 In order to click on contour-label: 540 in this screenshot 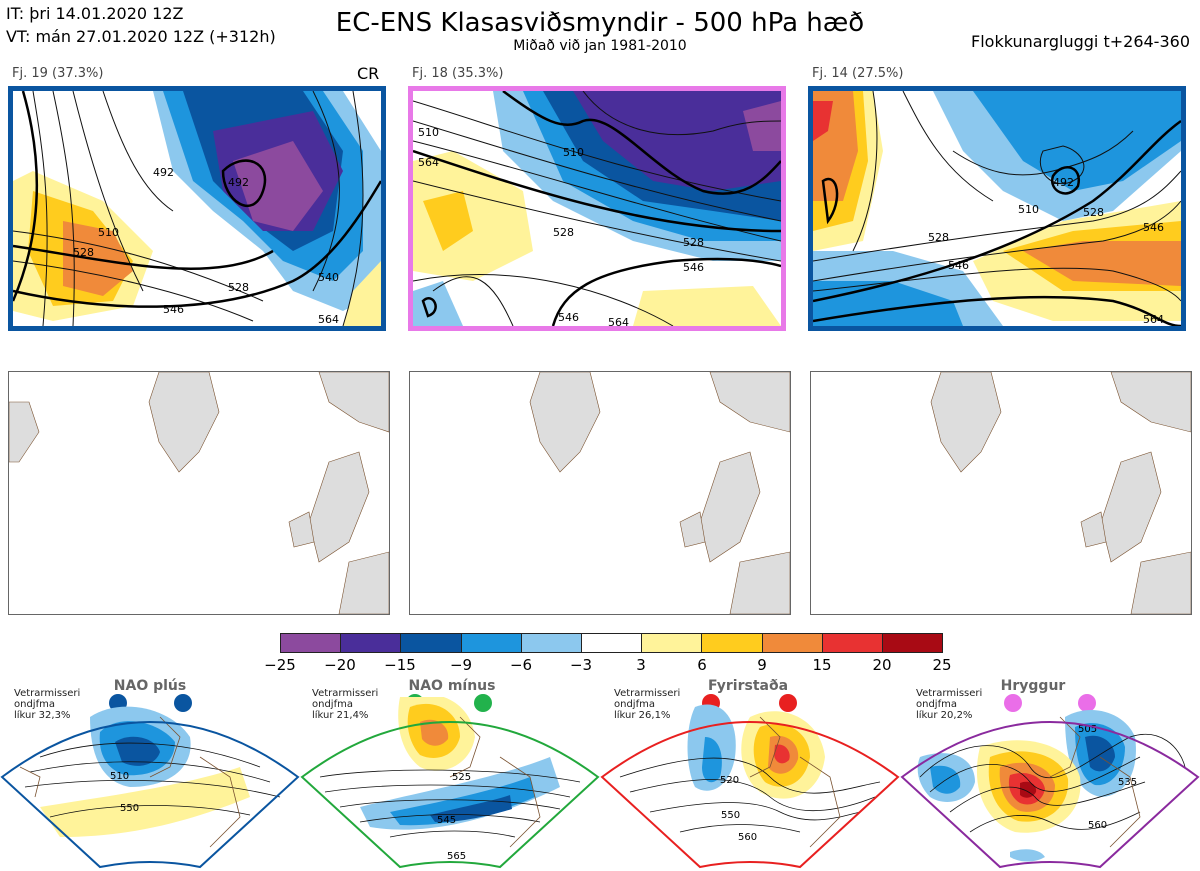, I will do `click(328, 277)`.